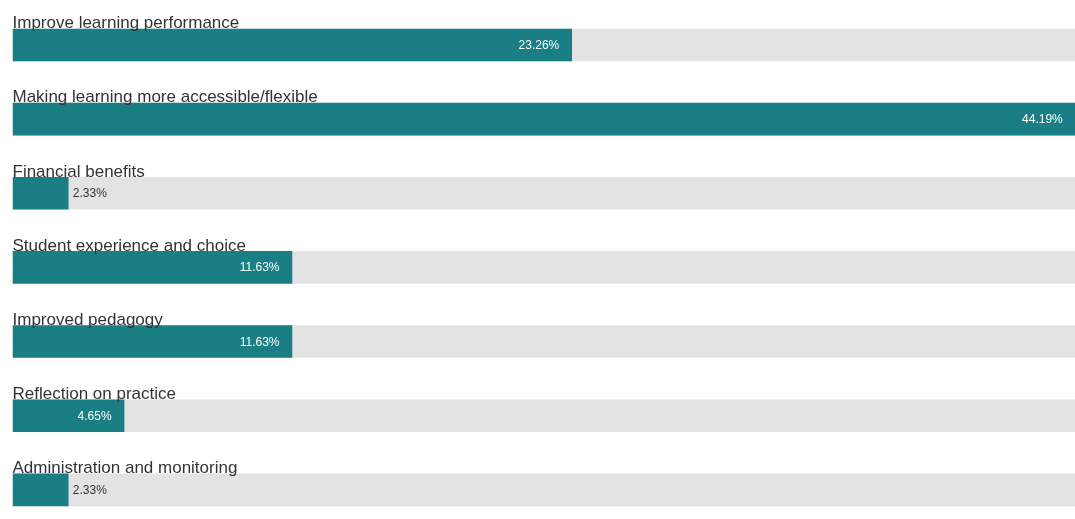 The width and height of the screenshot is (1075, 519). I want to click on y-tick-label: Administration and monitoring, so click(125, 468).